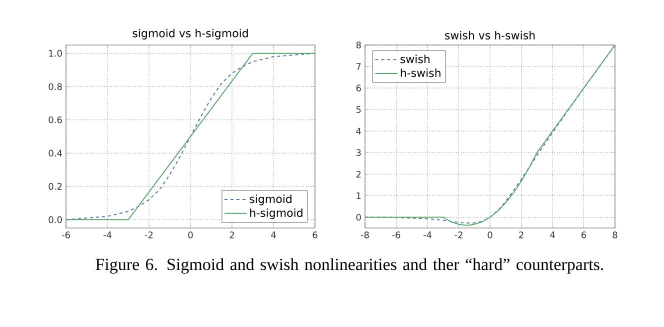  What do you see at coordinates (364, 235) in the screenshot?
I see `x-tick-label: -8` at bounding box center [364, 235].